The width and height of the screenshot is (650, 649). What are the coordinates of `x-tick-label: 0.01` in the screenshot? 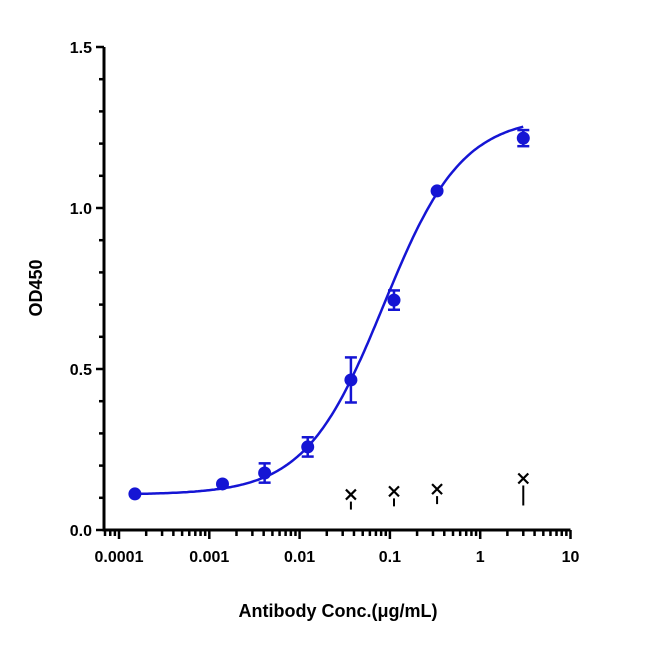 It's located at (299, 557).